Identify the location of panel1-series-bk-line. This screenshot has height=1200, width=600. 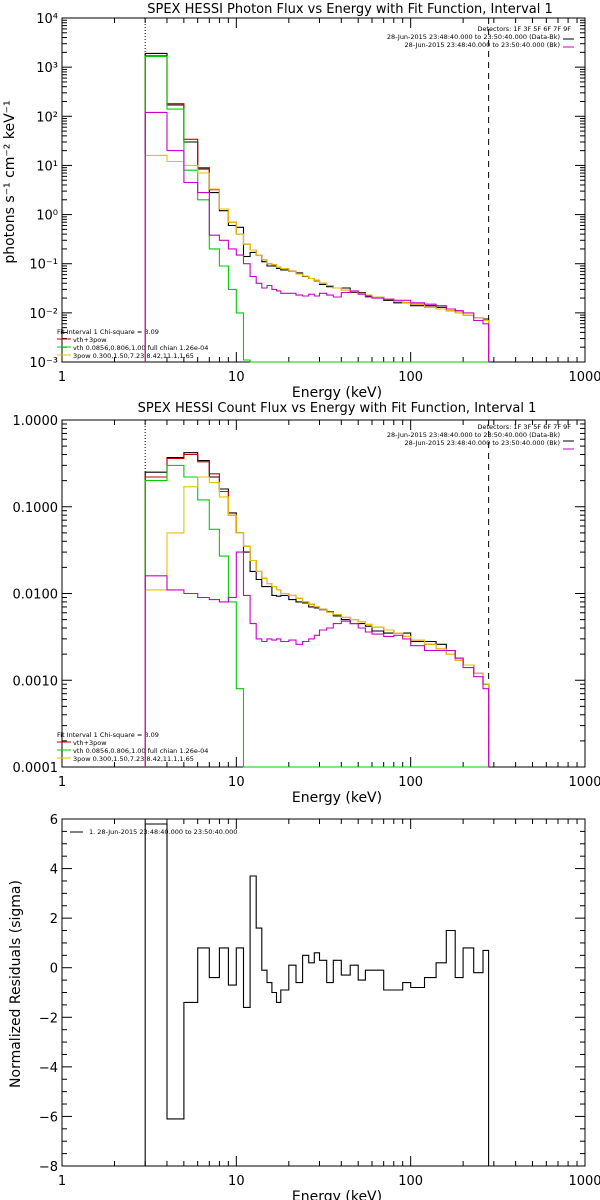
(317, 236).